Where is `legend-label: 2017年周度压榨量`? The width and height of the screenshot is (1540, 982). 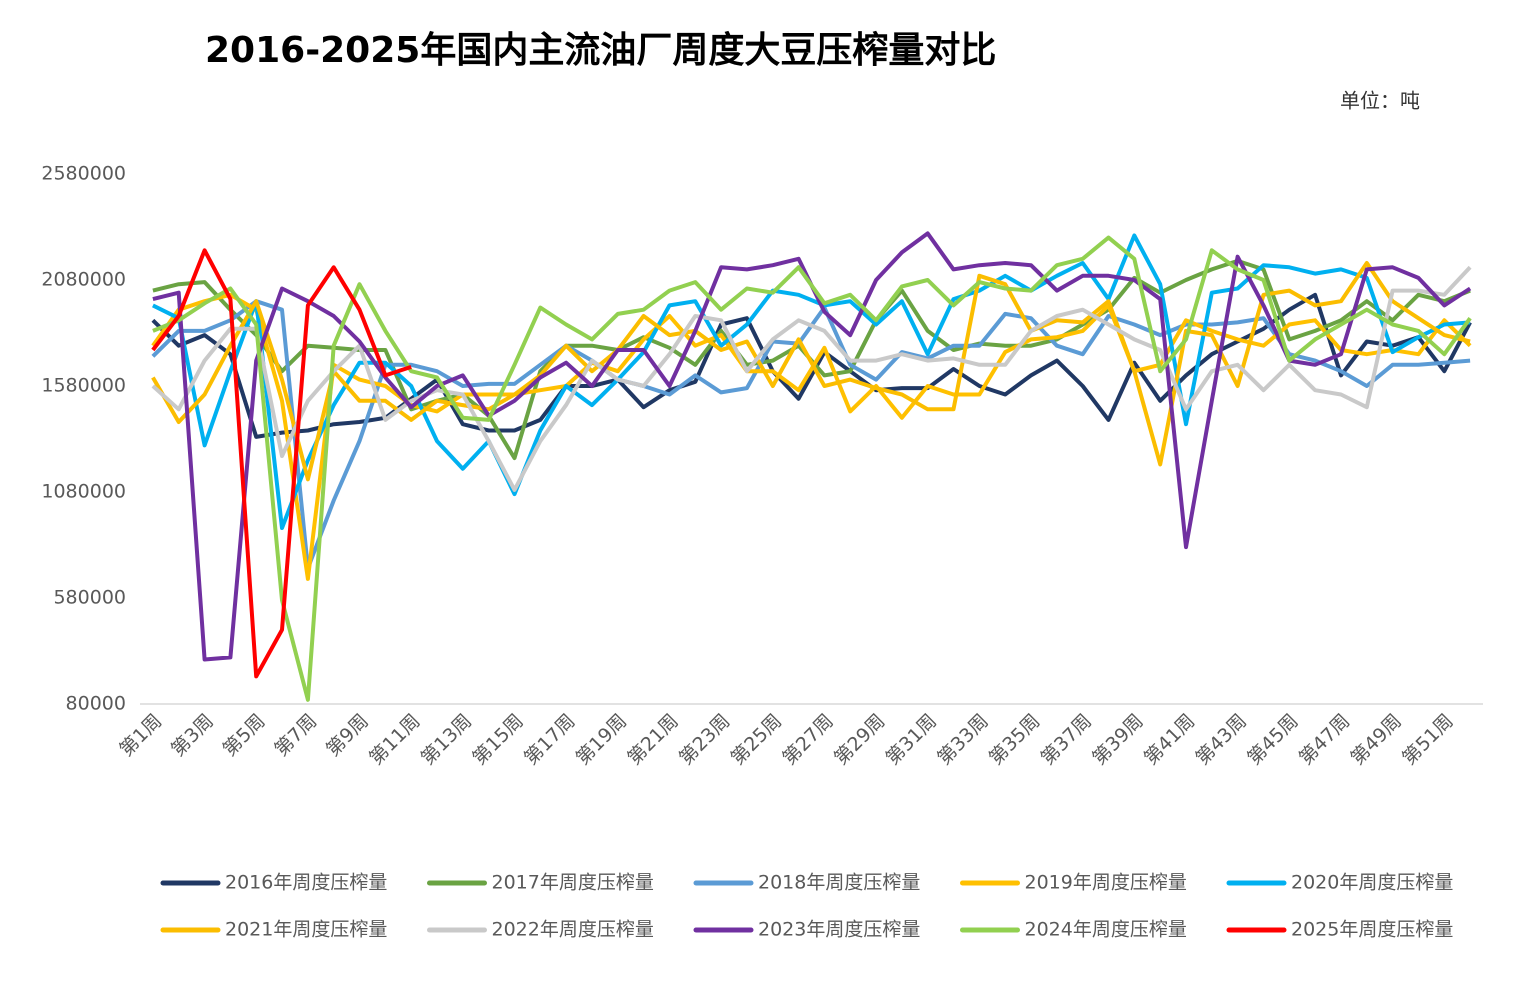 legend-label: 2017年周度压榨量 is located at coordinates (573, 883).